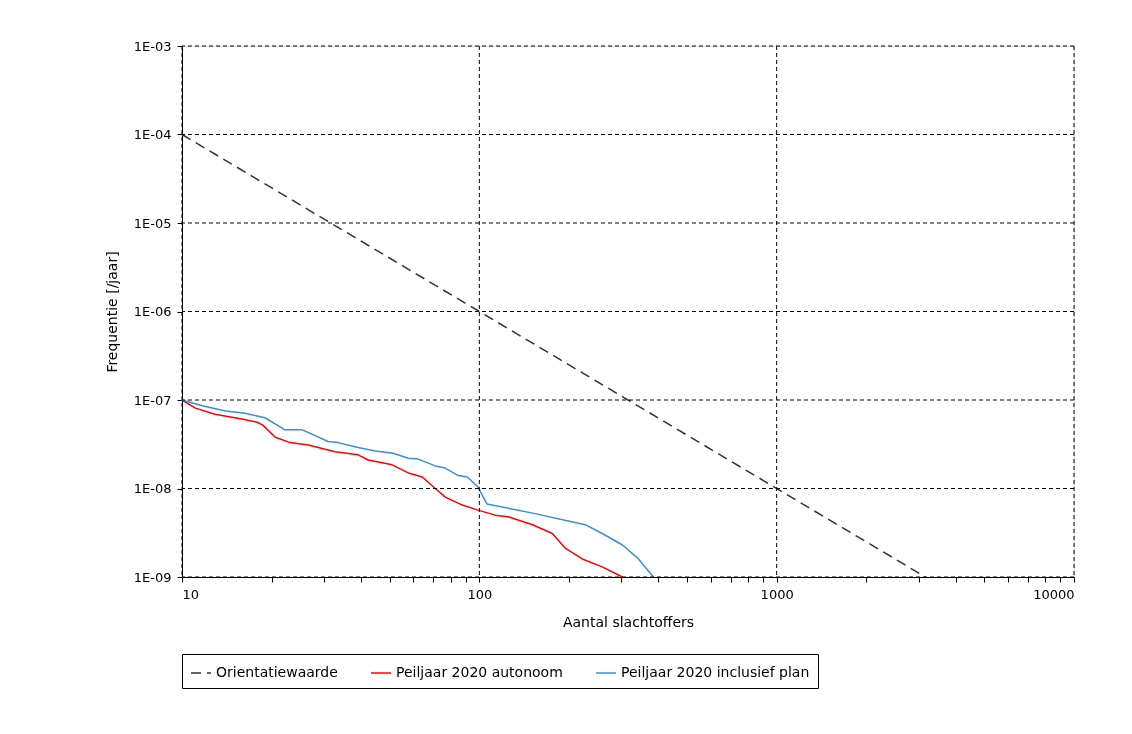  Describe the element at coordinates (152, 577) in the screenshot. I see `y-tick-label: 1E-09` at that location.